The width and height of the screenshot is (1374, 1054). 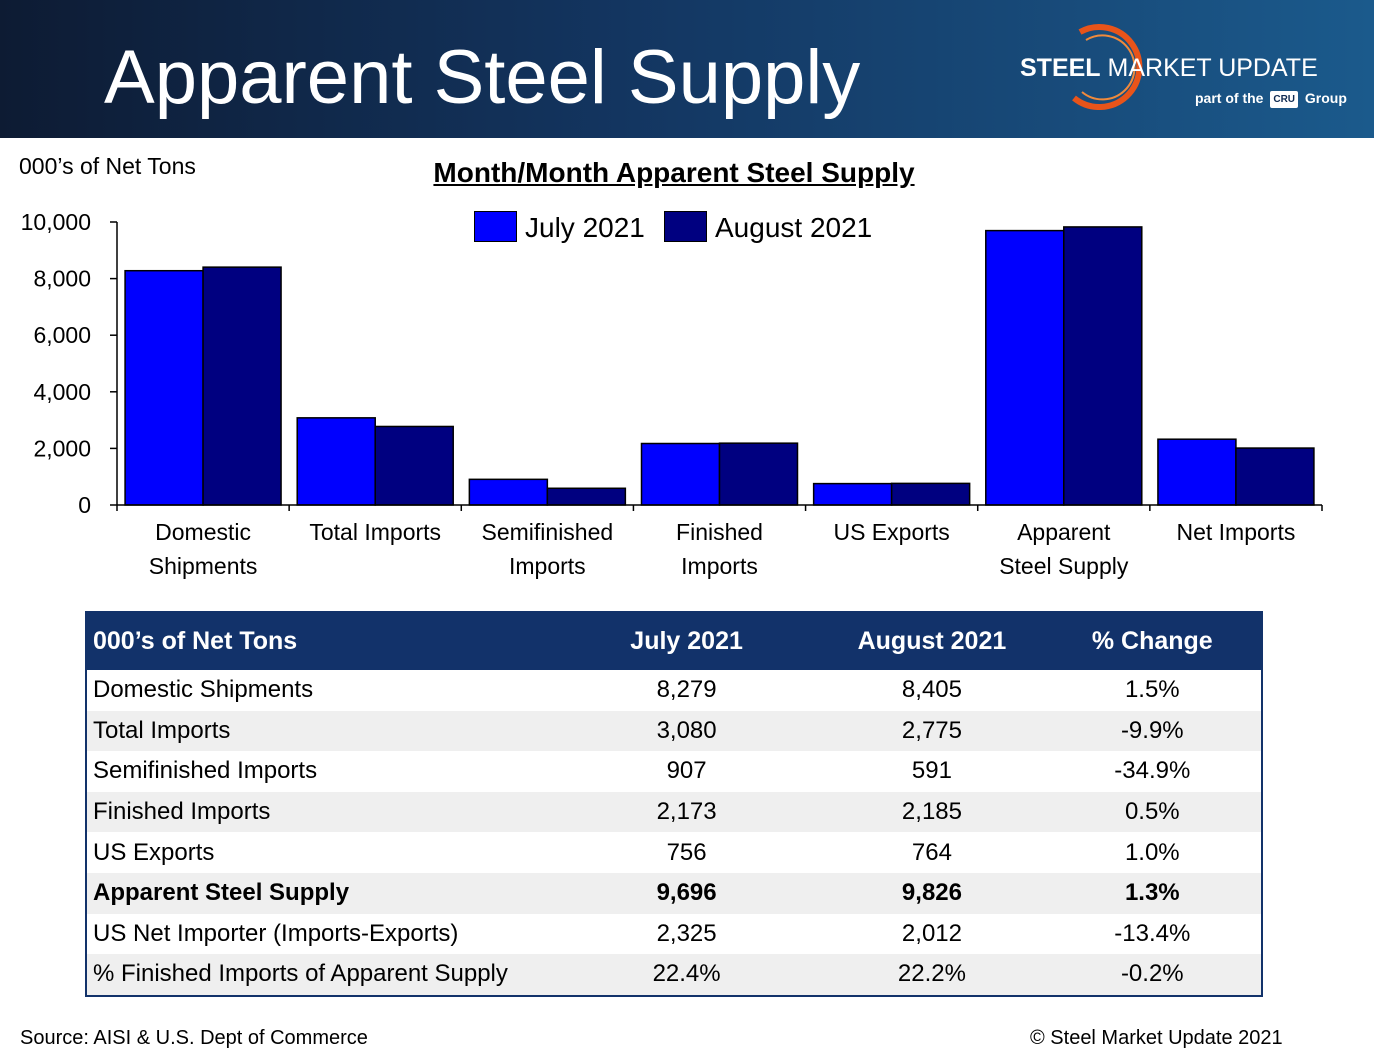 What do you see at coordinates (548, 532) in the screenshot?
I see `x-tick-label: Semifinished` at bounding box center [548, 532].